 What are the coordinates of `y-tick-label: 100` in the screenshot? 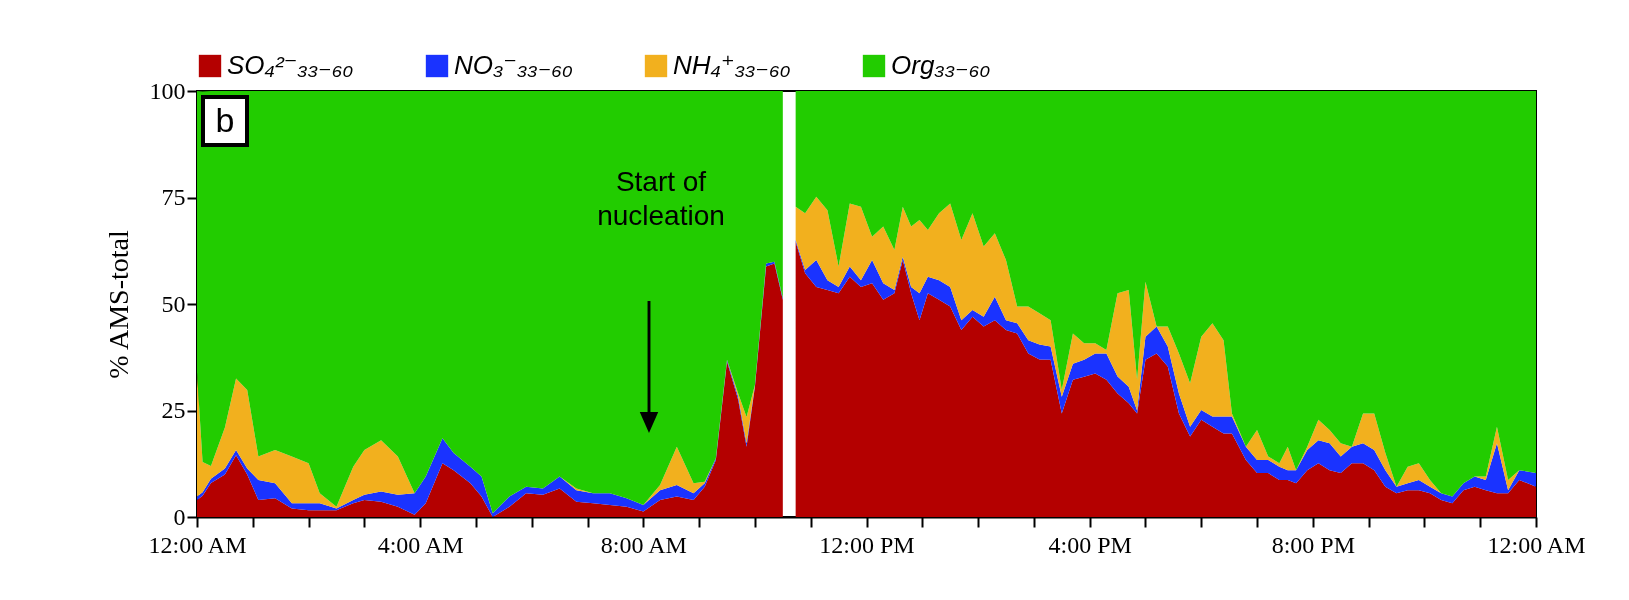 It's located at (167, 90).